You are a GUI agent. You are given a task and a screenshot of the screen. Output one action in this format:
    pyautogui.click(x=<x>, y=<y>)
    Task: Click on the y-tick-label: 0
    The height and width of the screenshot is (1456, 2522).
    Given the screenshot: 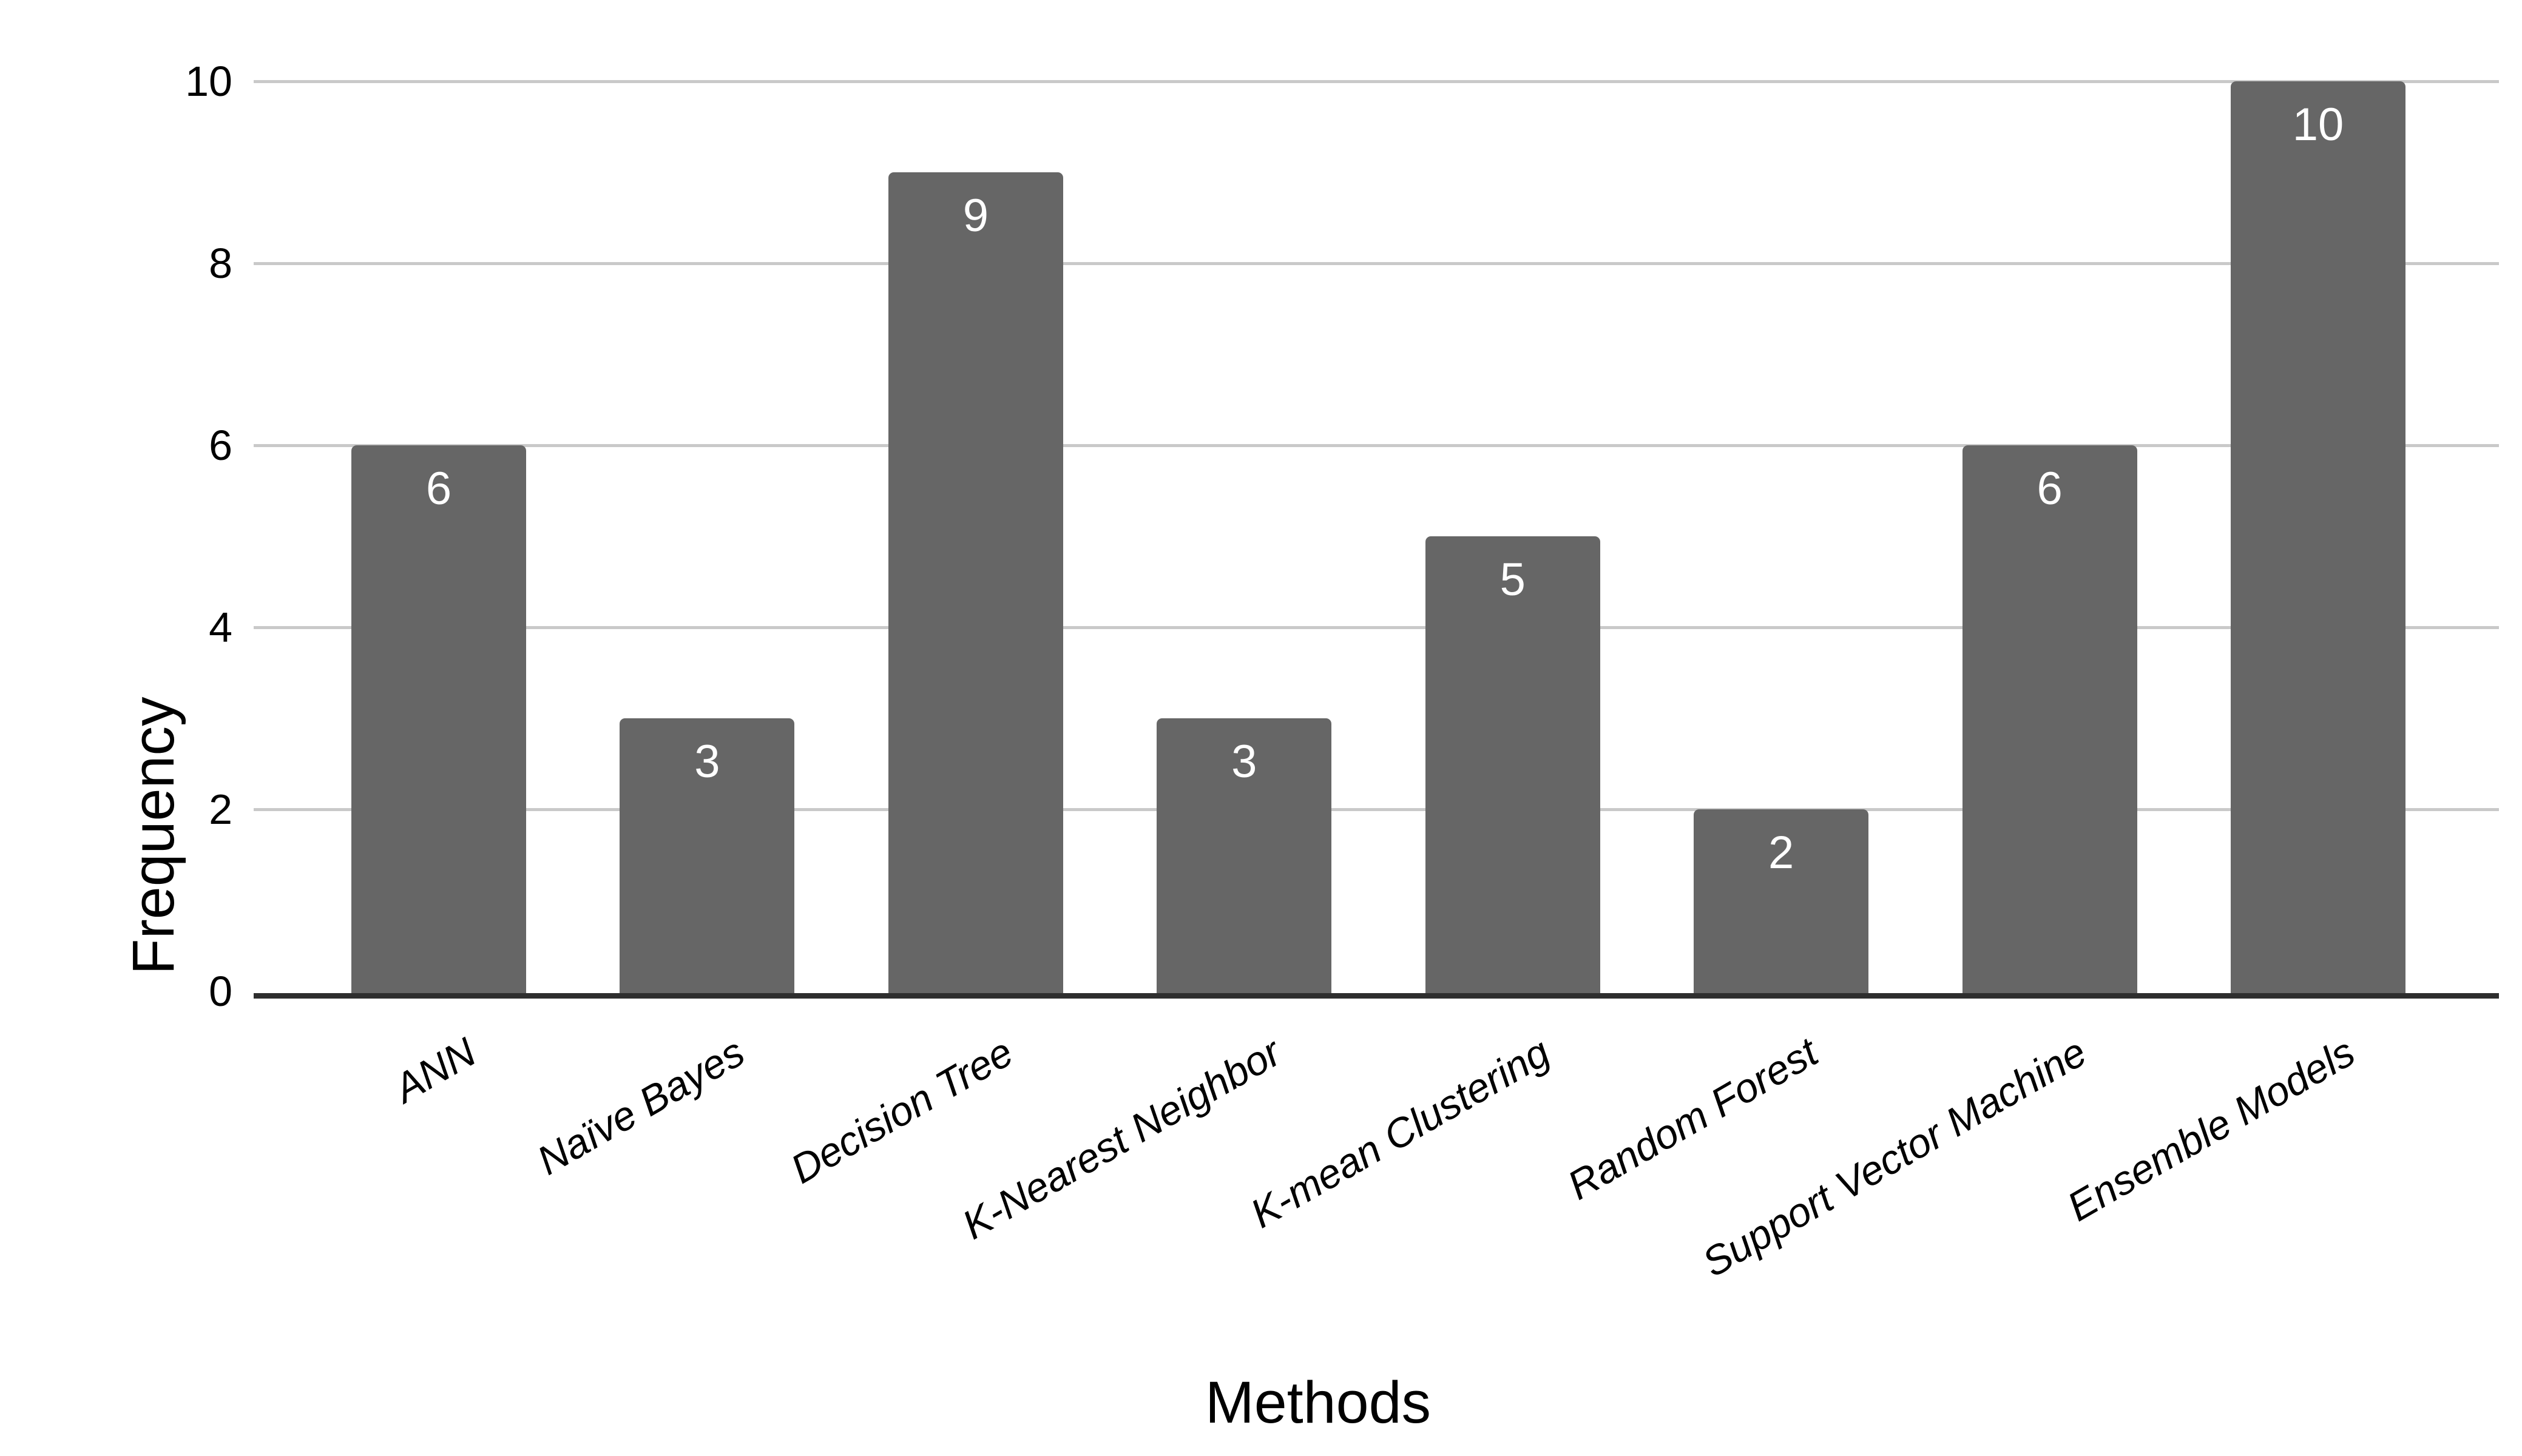 What is the action you would take?
    pyautogui.click(x=220, y=991)
    